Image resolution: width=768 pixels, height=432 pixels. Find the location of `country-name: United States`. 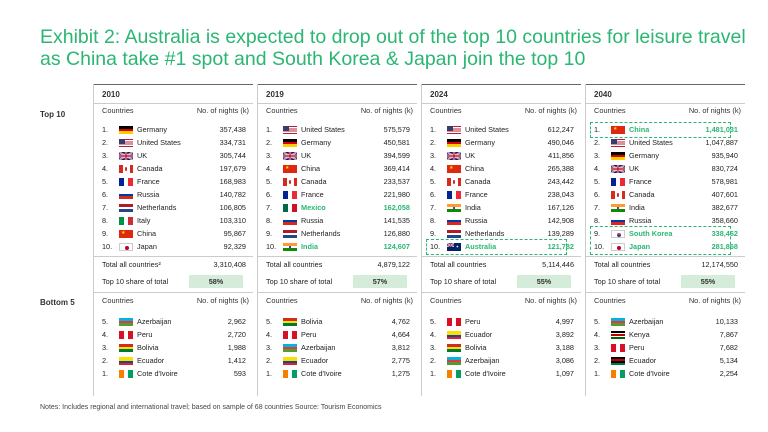

country-name: United States is located at coordinates (323, 129).